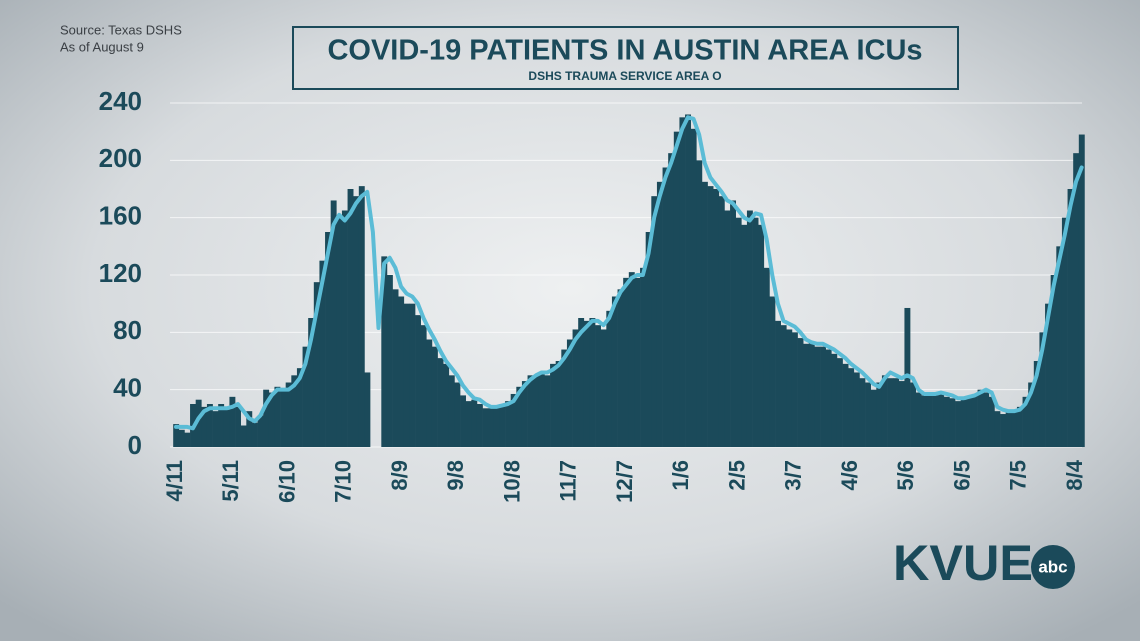 Image resolution: width=1140 pixels, height=641 pixels. Describe the element at coordinates (625, 58) in the screenshot. I see `title-box` at that location.